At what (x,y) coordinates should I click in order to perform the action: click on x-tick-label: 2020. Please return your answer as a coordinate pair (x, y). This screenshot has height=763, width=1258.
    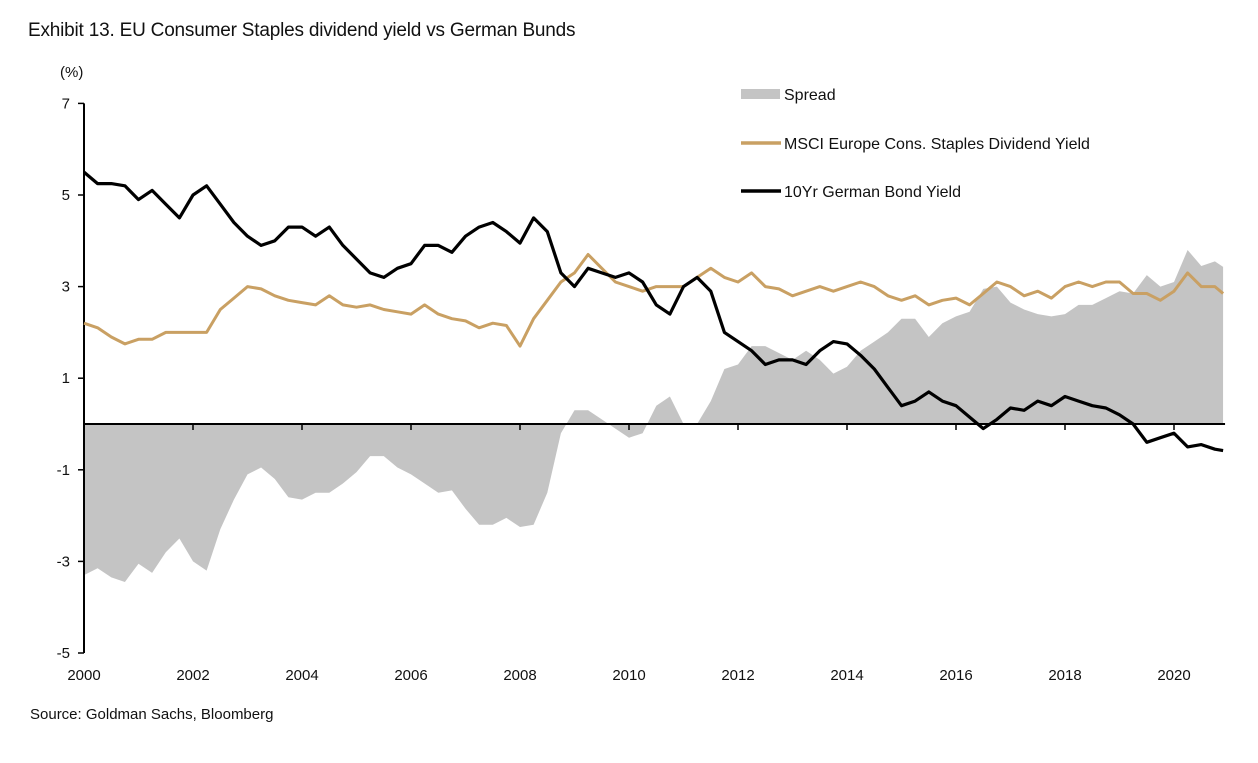
    Looking at the image, I should click on (1173, 675).